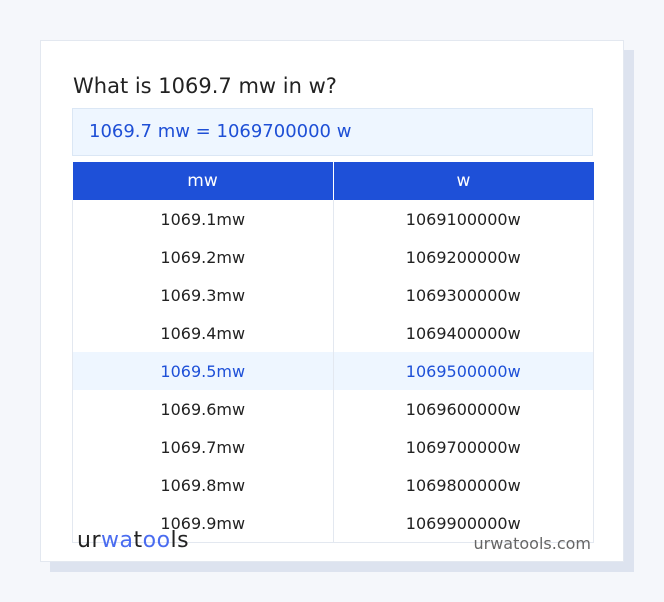  Describe the element at coordinates (463, 523) in the screenshot. I see `w-value: 1069900000w` at that location.